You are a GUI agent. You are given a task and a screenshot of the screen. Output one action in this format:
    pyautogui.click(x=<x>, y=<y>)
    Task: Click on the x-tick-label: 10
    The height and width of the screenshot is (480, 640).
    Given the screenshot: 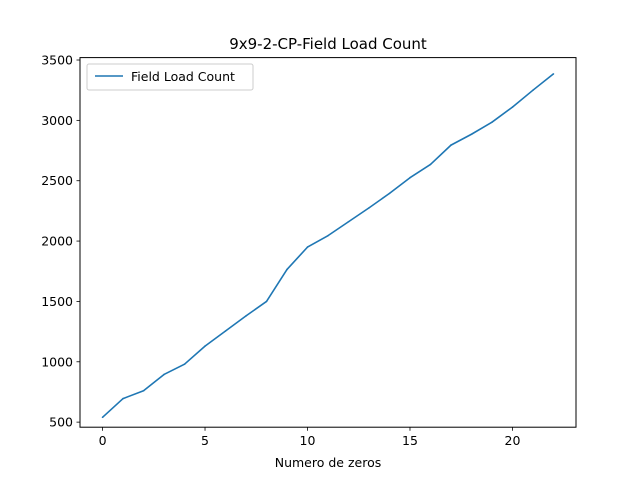 What is the action you would take?
    pyautogui.click(x=308, y=440)
    